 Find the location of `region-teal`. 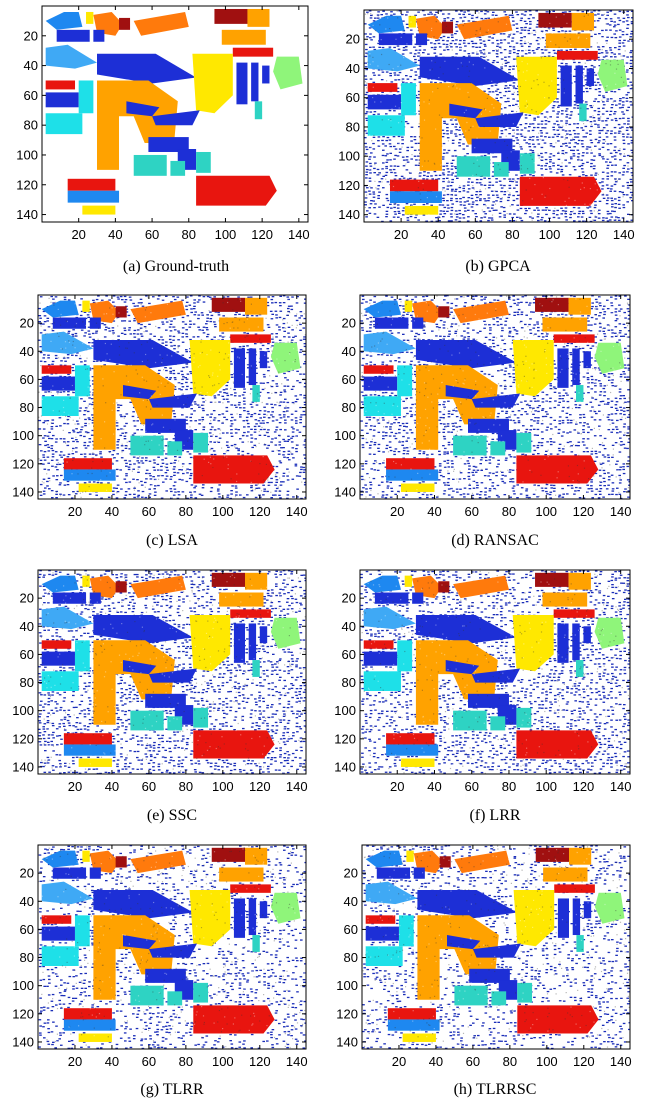

region-teal is located at coordinates (150, 165).